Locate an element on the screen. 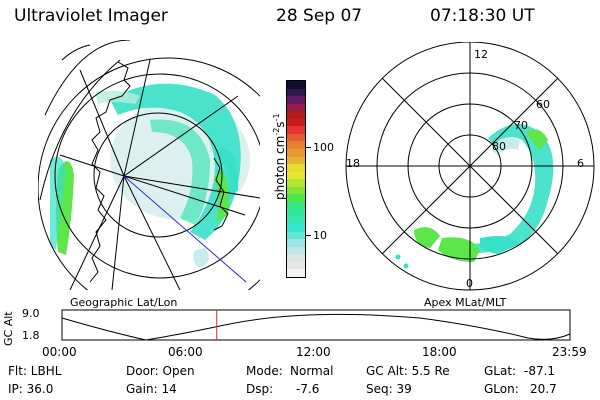 Image resolution: width=600 pixels, height=400 pixels. mlt-label-18: 18 is located at coordinates (353, 163).